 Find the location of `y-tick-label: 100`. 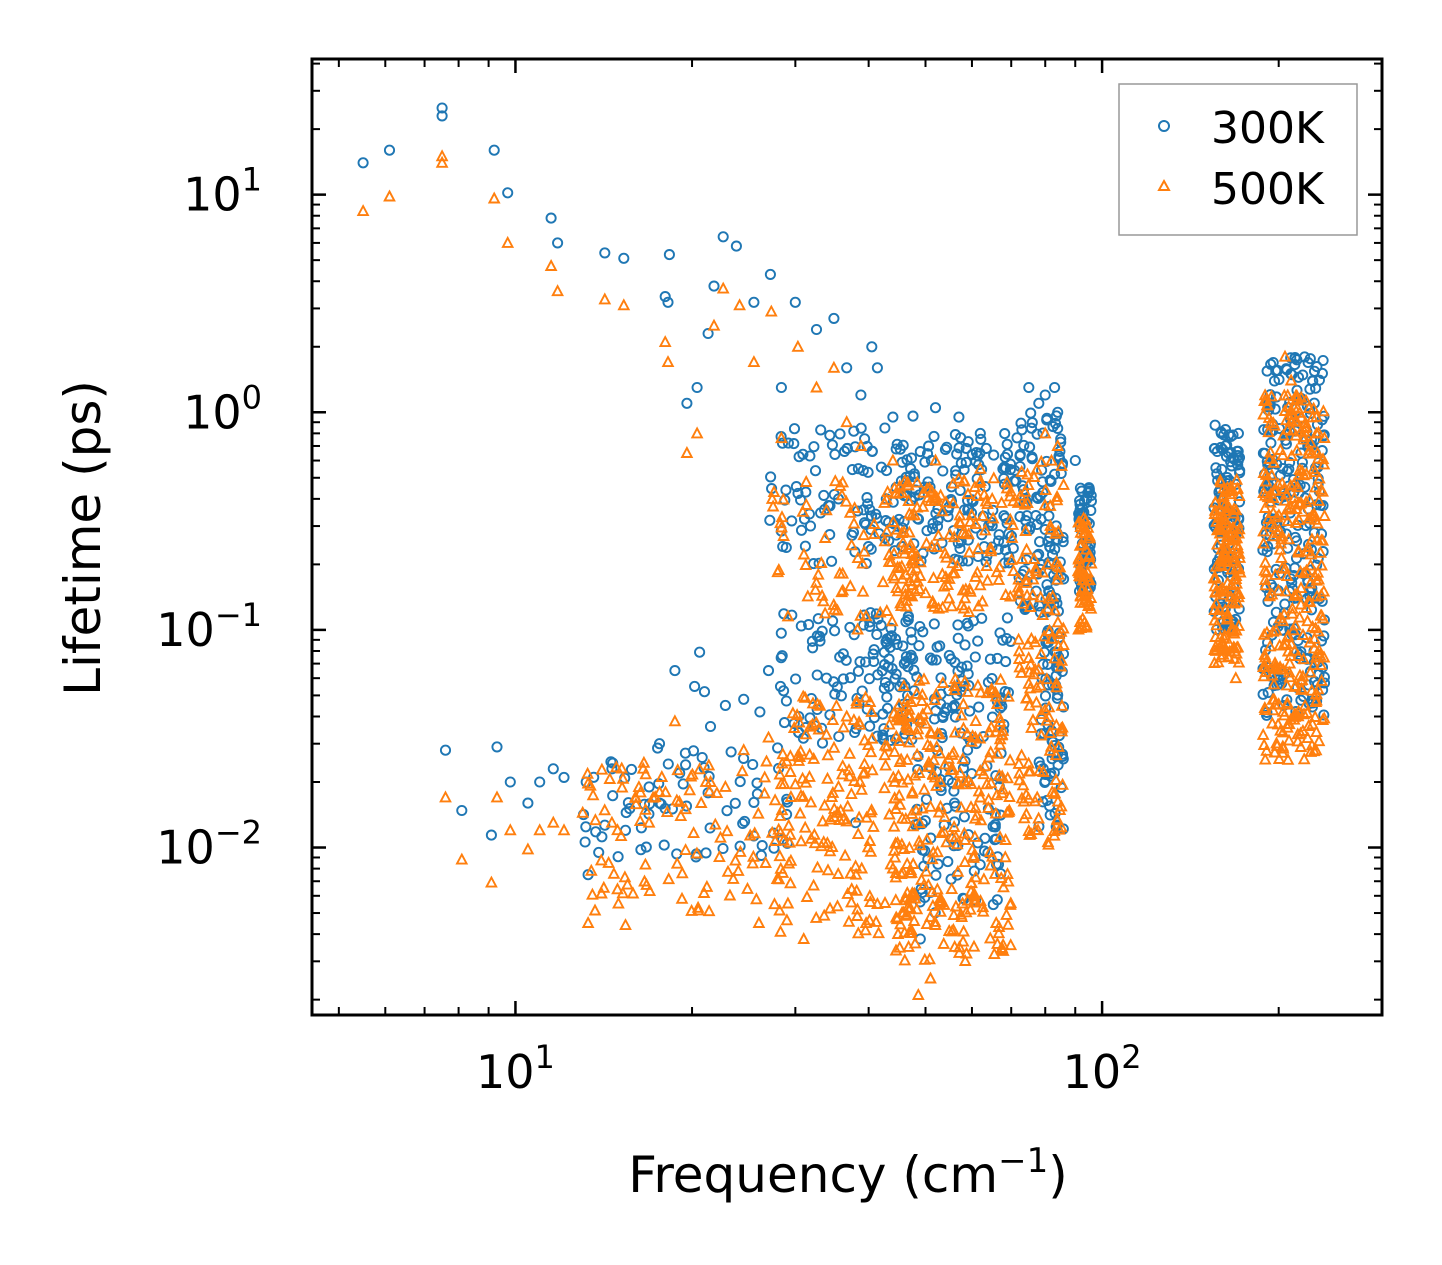

y-tick-label: 100 is located at coordinates (222, 408).